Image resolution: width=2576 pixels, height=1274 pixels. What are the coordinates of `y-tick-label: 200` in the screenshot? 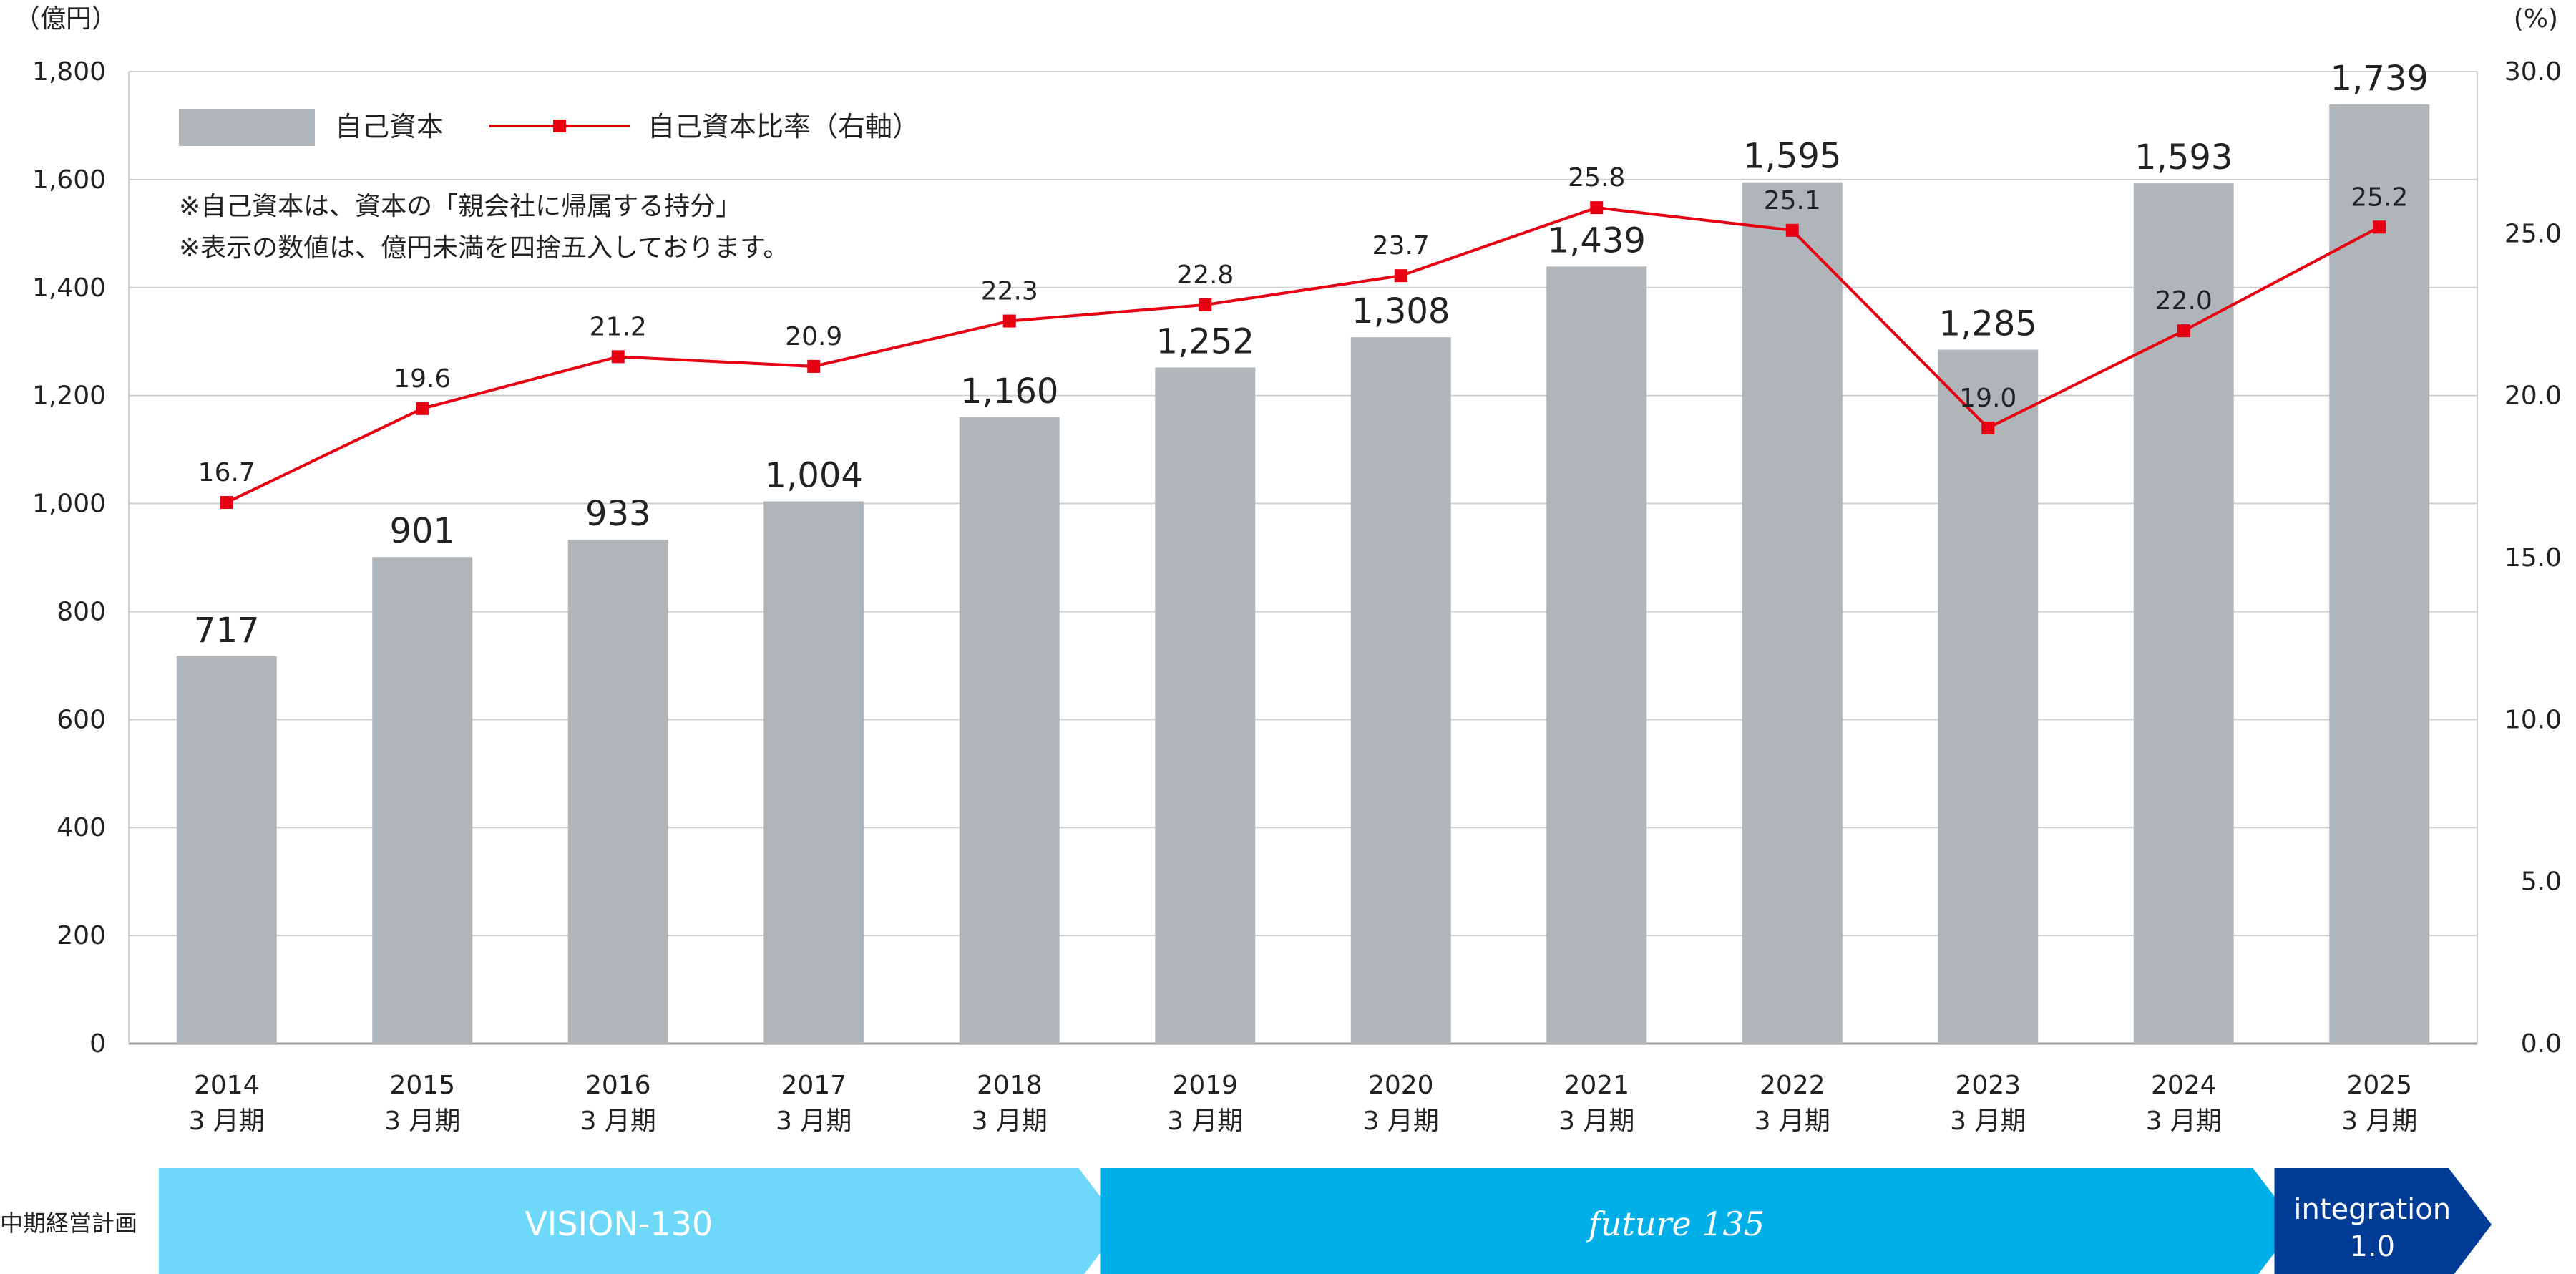 It's located at (81, 935).